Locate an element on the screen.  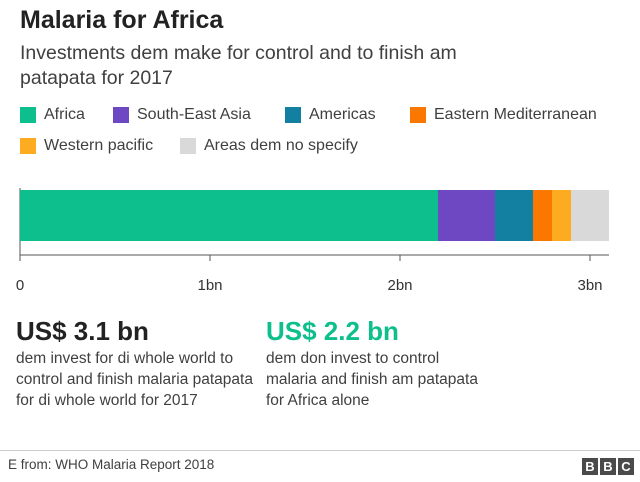
legend-item-western-pacific: Western pacific is located at coordinates (86, 146).